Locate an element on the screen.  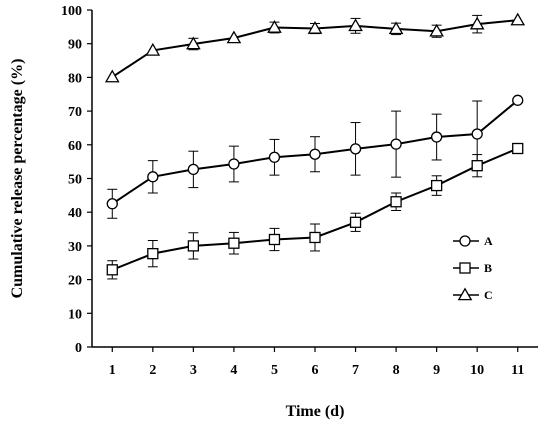
x-axis-label: Time (d) is located at coordinates (315, 411).